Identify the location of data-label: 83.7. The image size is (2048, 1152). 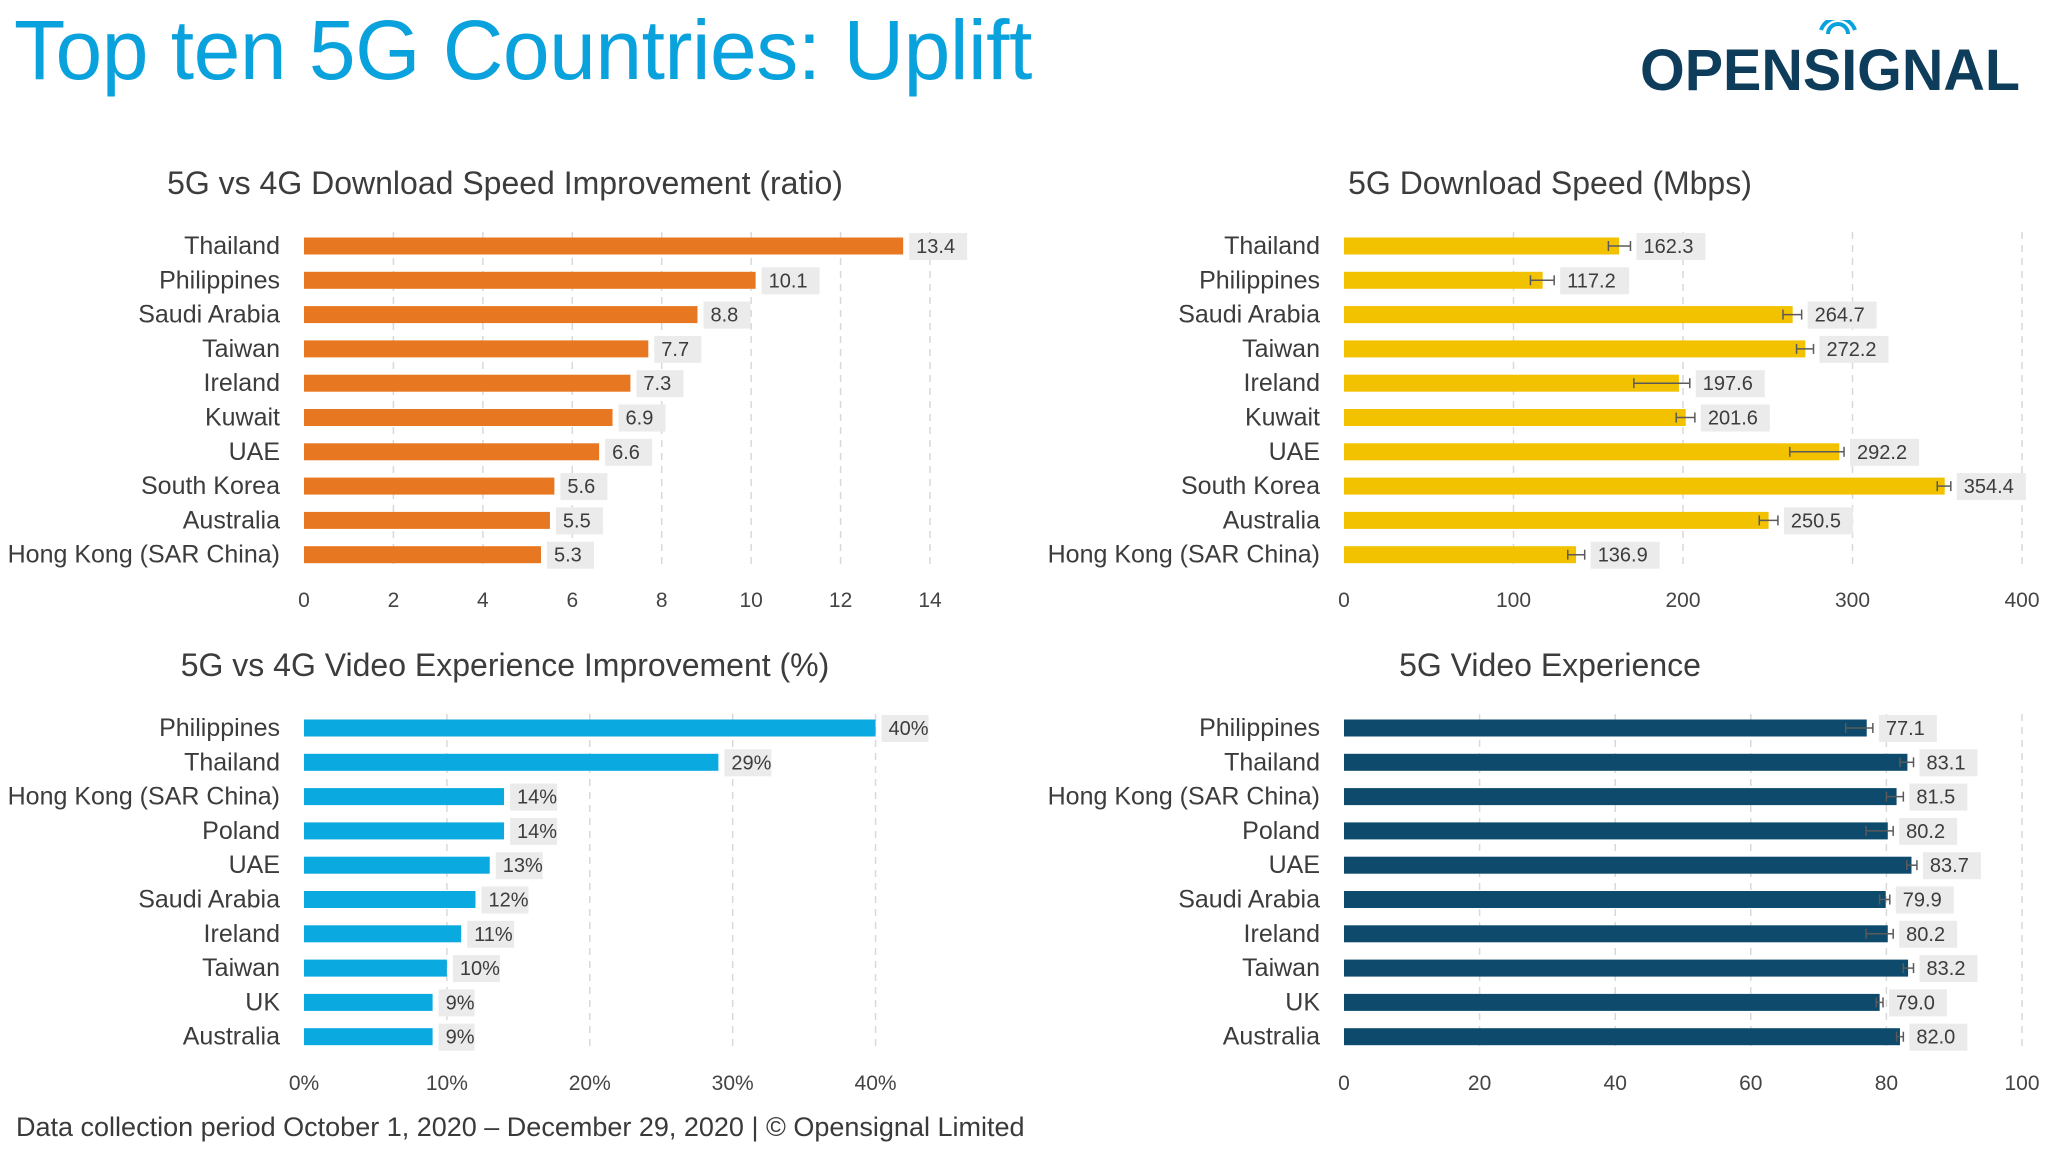
(1949, 866).